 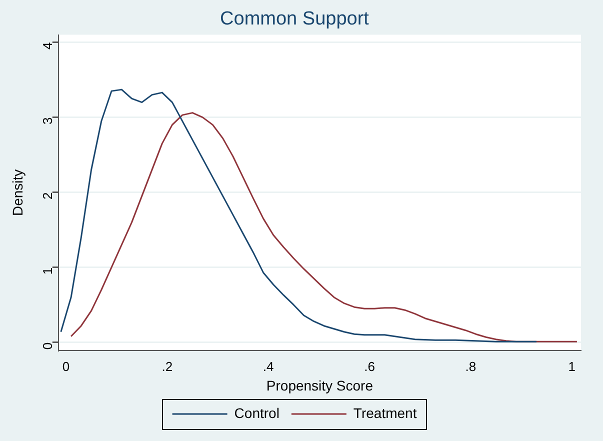 What do you see at coordinates (268, 366) in the screenshot?
I see `x-tick-label: .4` at bounding box center [268, 366].